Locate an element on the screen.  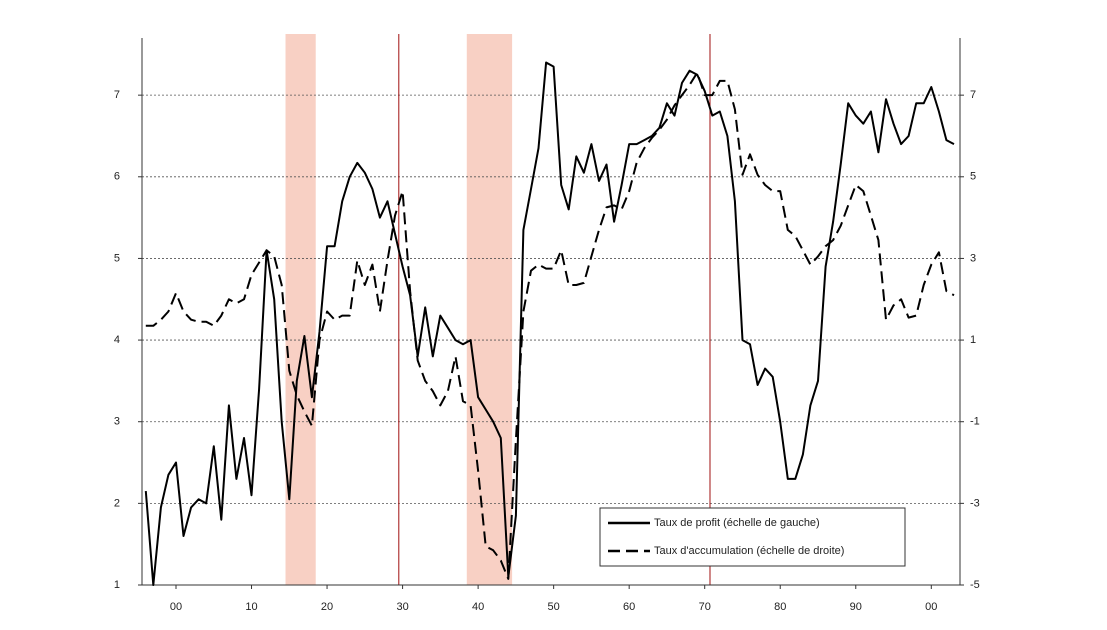
y-tick-label: 7 is located at coordinates (117, 95).